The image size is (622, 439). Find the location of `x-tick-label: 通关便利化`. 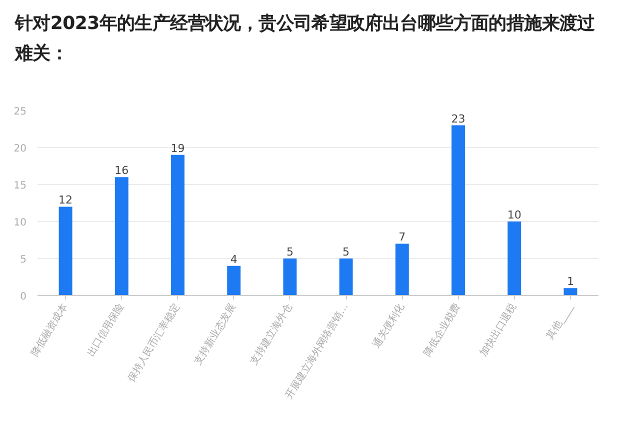

x-tick-label: 通关便利化 is located at coordinates (388, 325).